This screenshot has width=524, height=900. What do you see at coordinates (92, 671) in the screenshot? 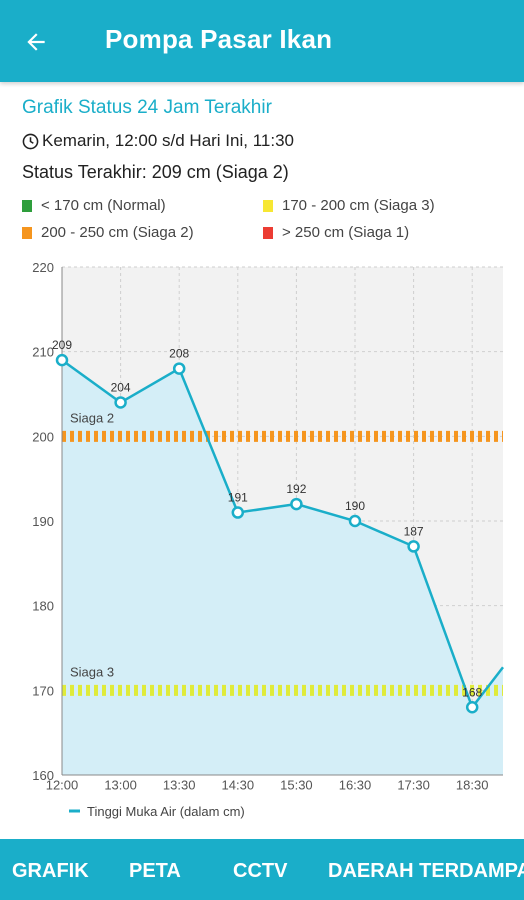
I see `reference-line-label: Siaga 3` at bounding box center [92, 671].